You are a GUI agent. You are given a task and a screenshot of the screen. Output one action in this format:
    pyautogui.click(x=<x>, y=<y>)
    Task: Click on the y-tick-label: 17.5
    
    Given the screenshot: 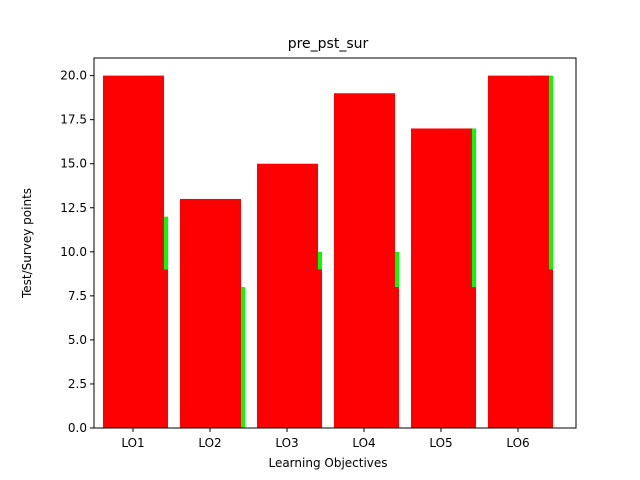 What is the action you would take?
    pyautogui.click(x=73, y=120)
    